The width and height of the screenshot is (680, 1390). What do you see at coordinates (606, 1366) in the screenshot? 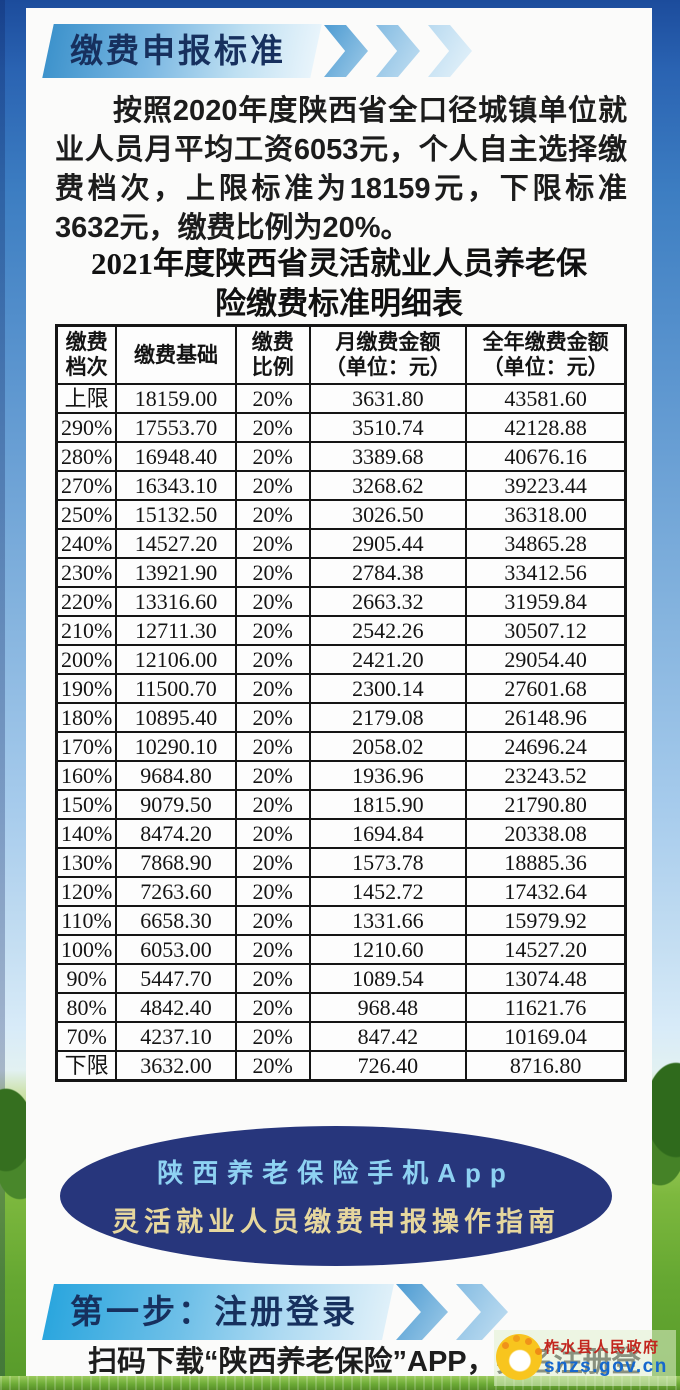
I see `watermark-url: snzs.gov.cn` at bounding box center [606, 1366].